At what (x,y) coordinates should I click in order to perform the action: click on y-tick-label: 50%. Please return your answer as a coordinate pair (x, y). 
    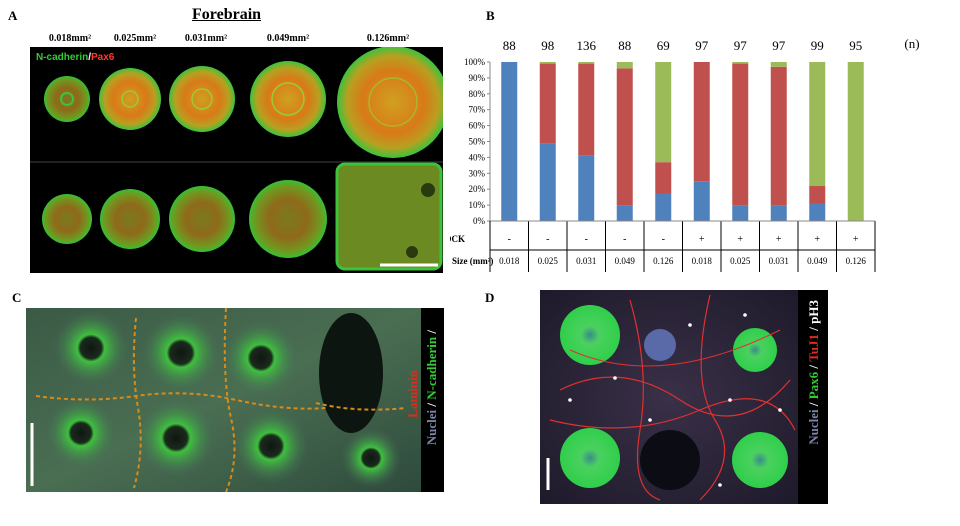
    Looking at the image, I should click on (477, 142).